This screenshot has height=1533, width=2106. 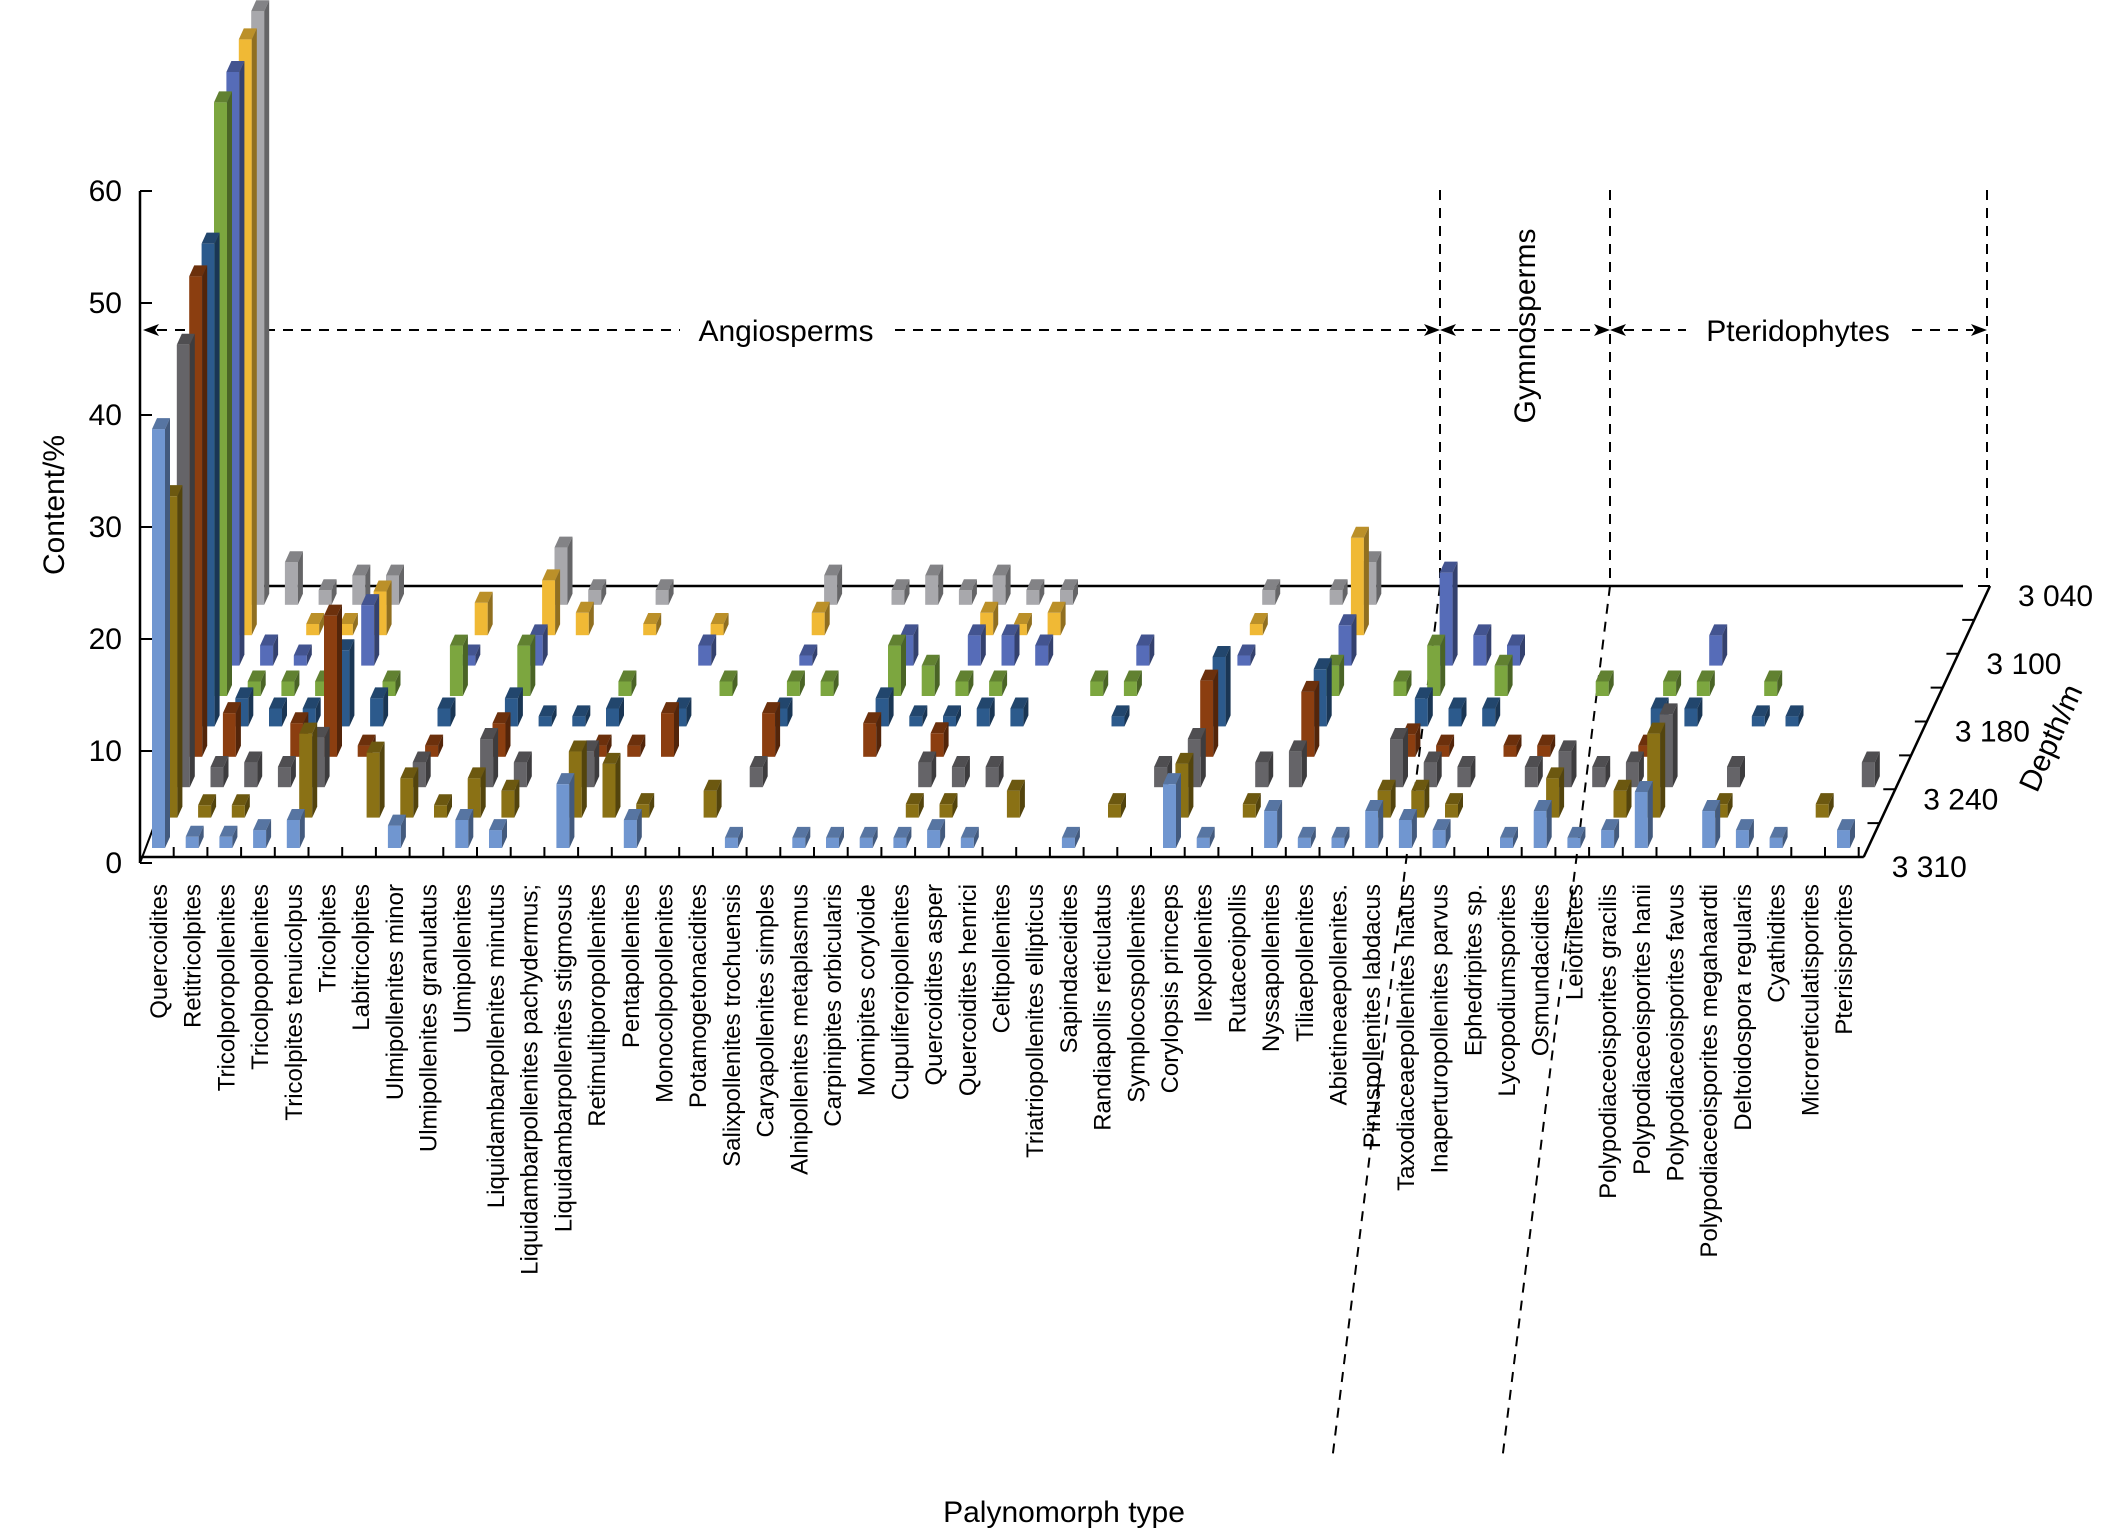 I want to click on category-label: Liquidambarpollenites minutus, so click(x=496, y=1046).